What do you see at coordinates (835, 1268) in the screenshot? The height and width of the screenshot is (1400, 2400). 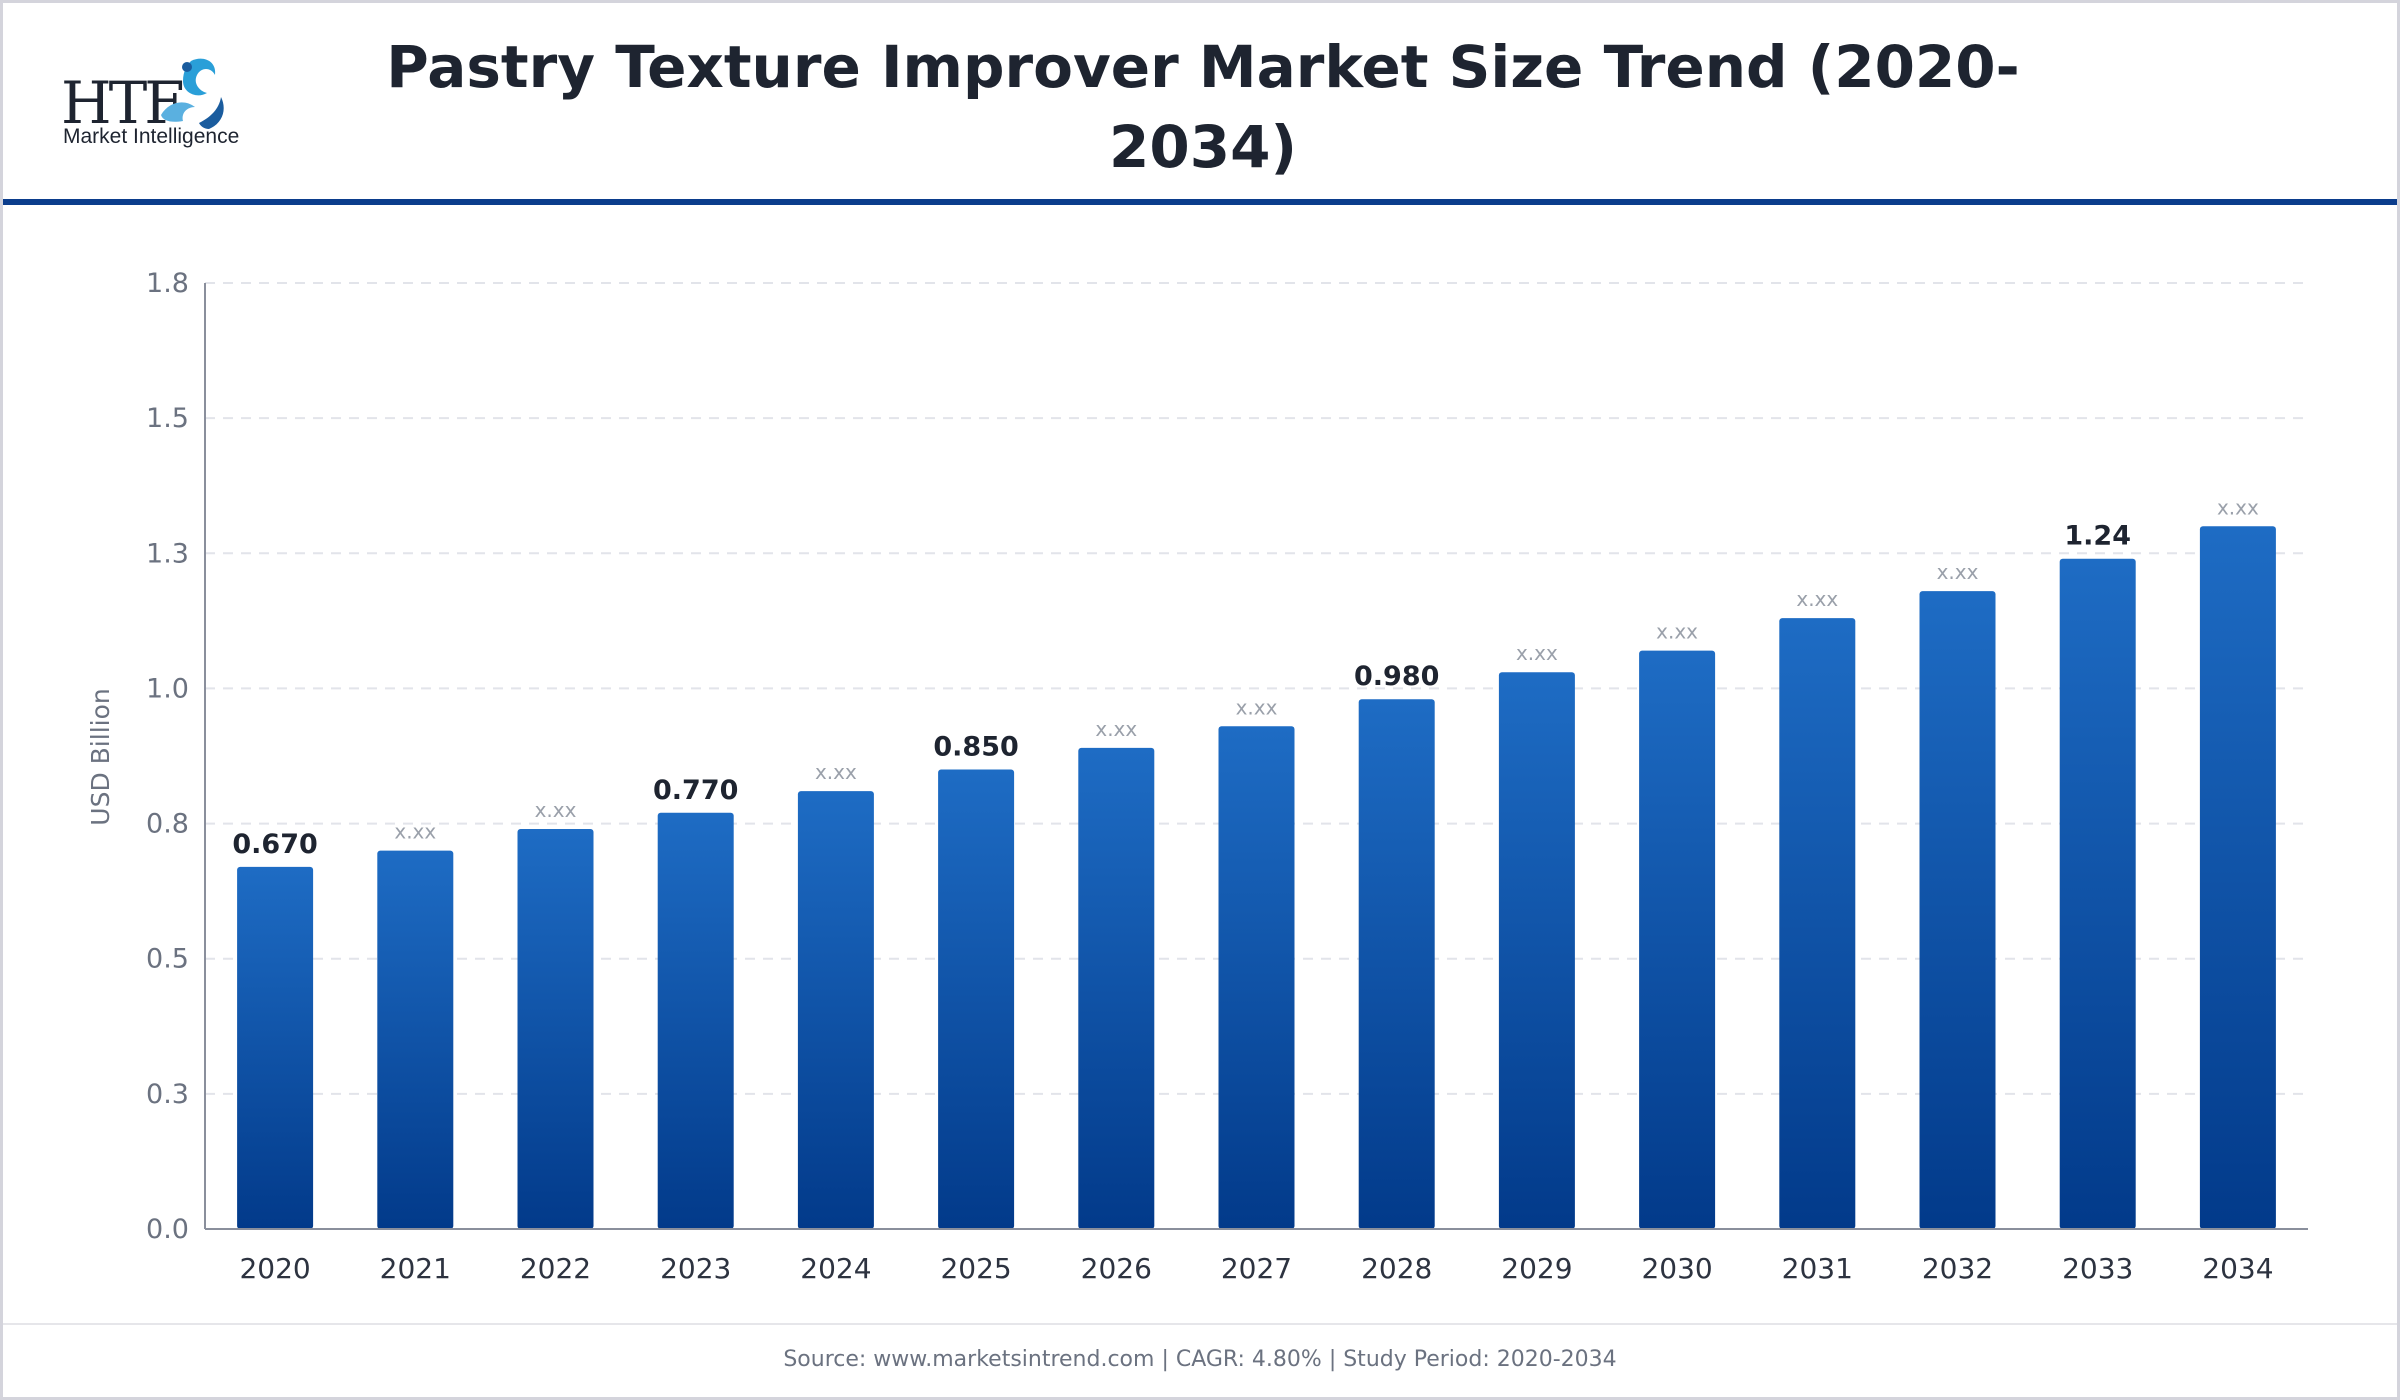 I see `x-tick-label-2024: 2024` at bounding box center [835, 1268].